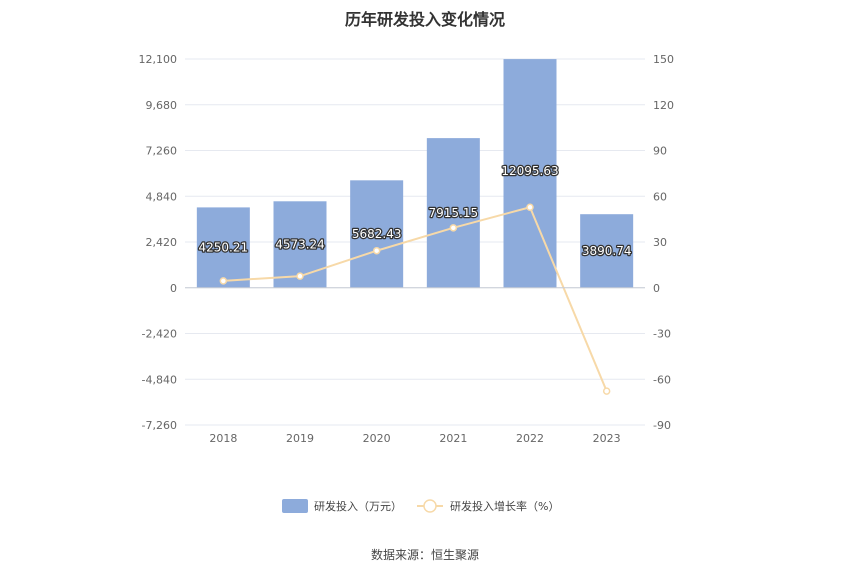 Image resolution: width=850 pixels, height=575 pixels. I want to click on bar-value-label: 4250.21, so click(224, 248).